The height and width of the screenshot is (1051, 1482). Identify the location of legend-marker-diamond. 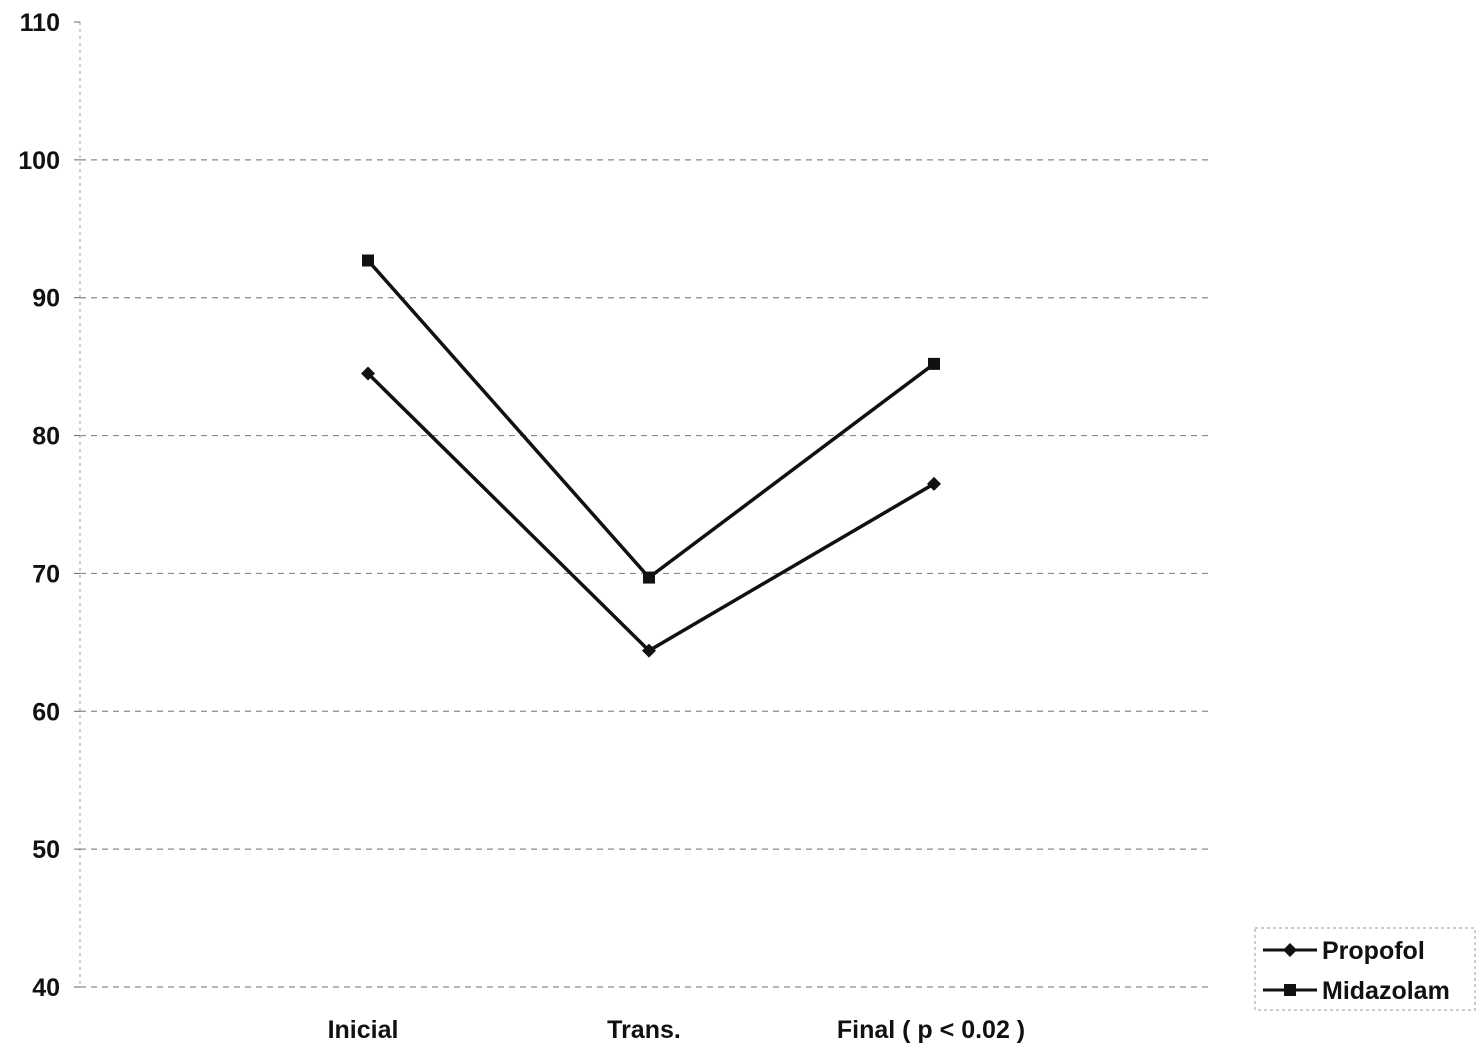
(1290, 950).